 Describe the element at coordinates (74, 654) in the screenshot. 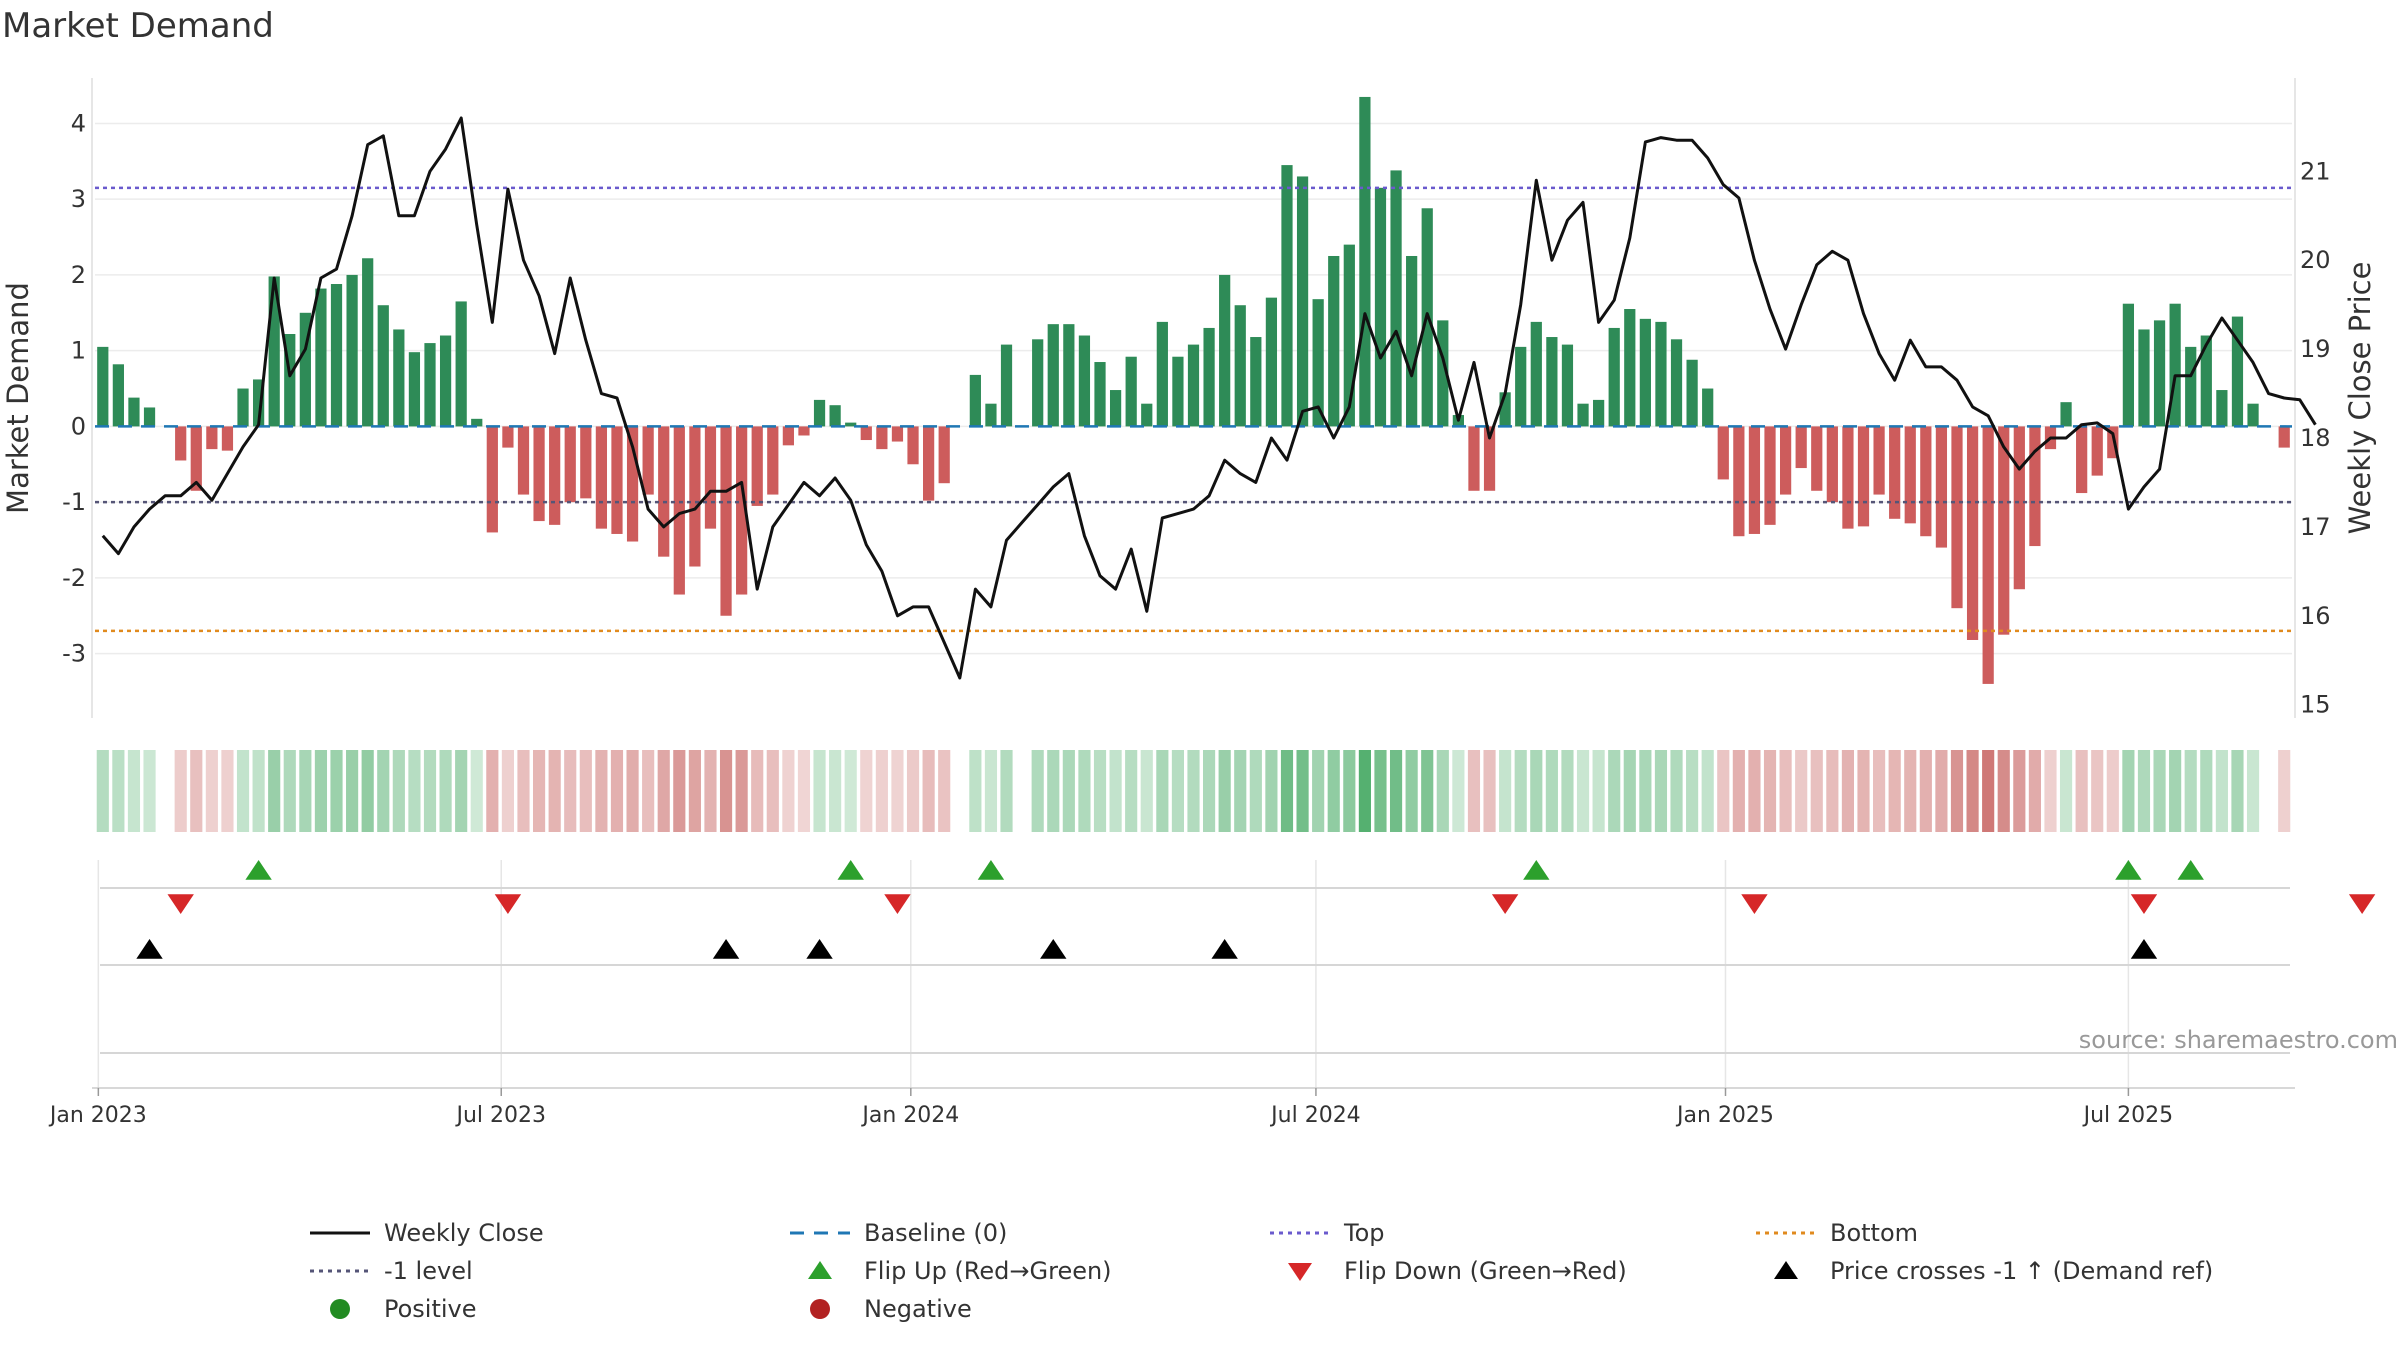

I see `y-tick-label: -3` at that location.